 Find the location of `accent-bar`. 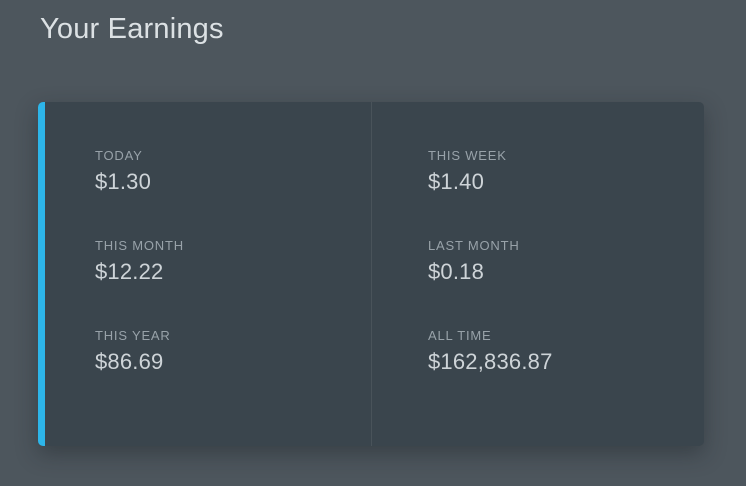

accent-bar is located at coordinates (41, 274).